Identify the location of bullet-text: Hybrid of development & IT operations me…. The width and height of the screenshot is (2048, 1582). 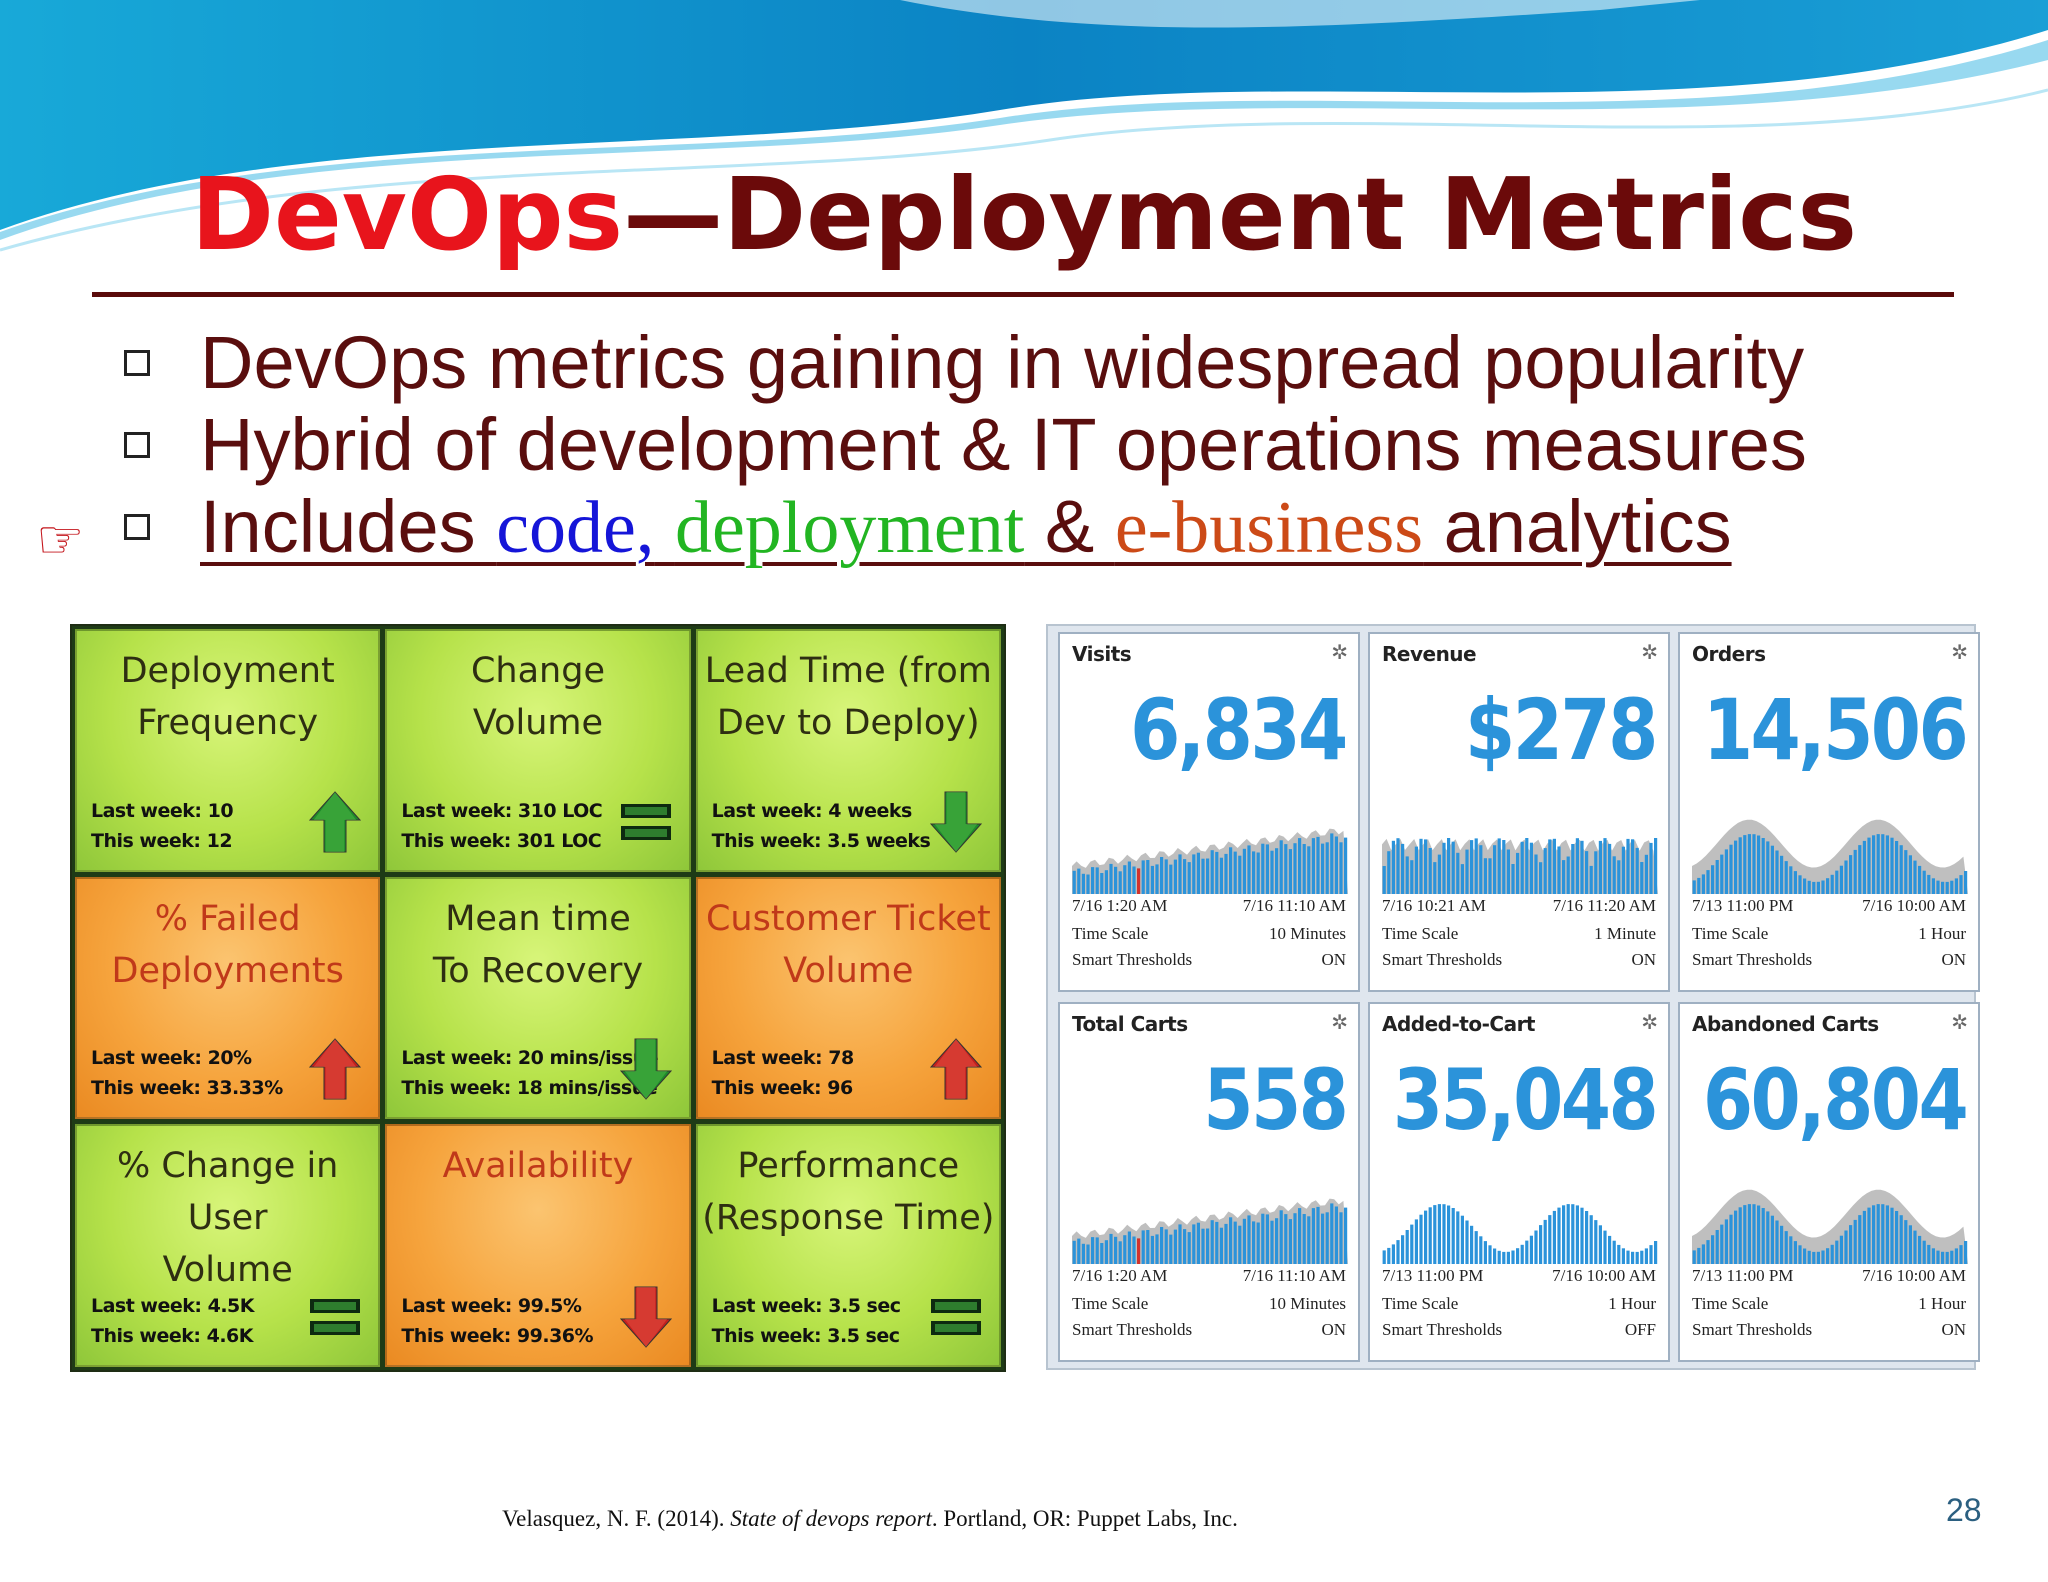
(1003, 444).